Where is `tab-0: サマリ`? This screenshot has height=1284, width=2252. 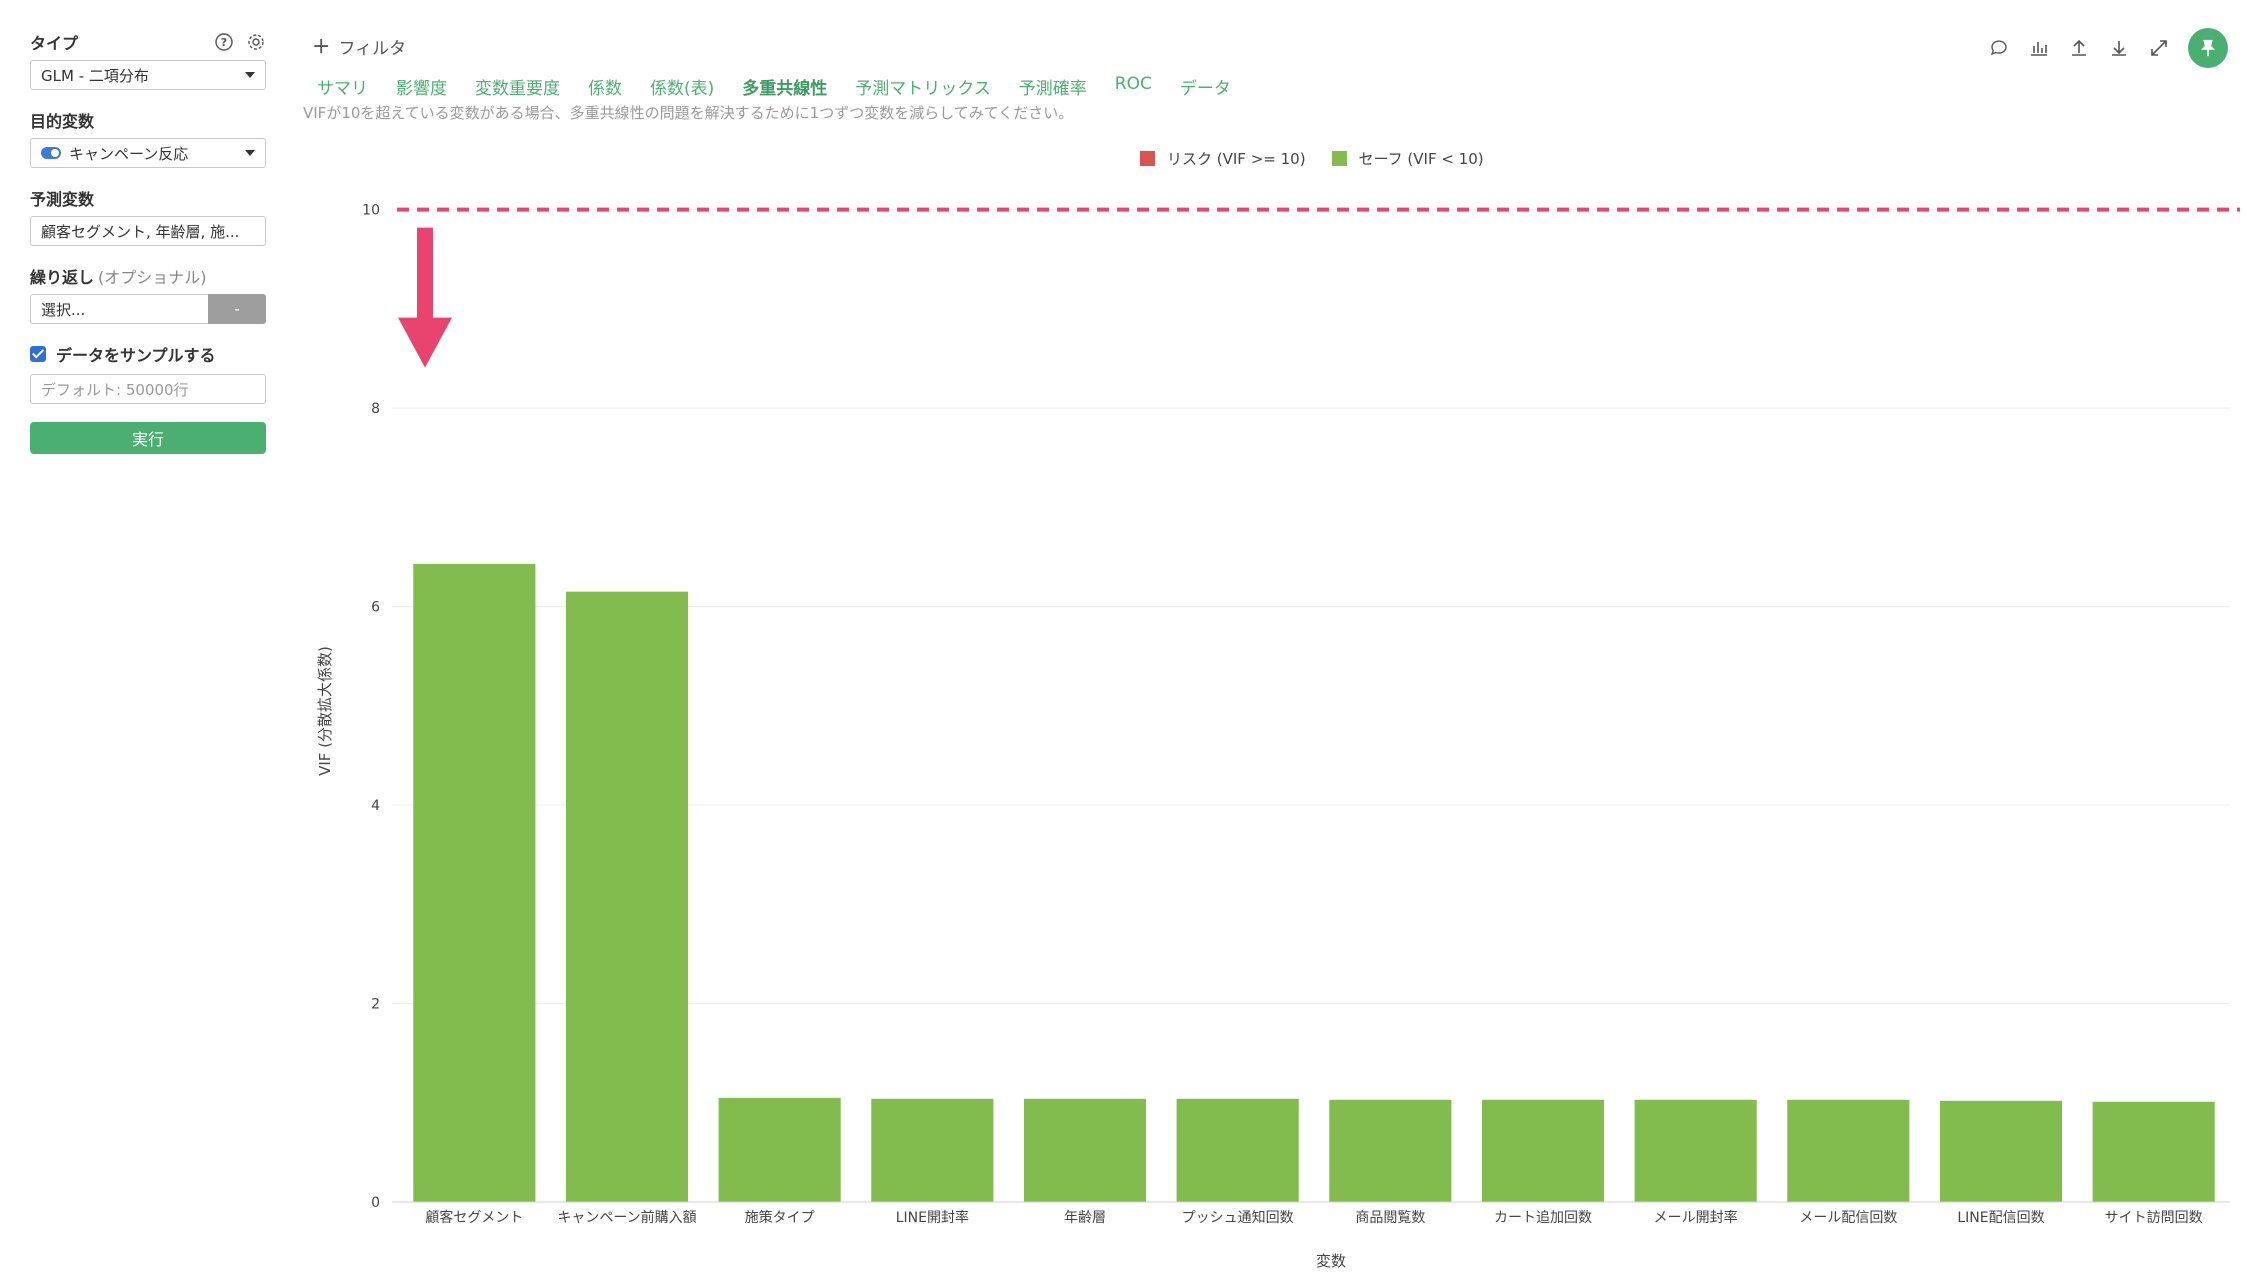
tab-0: サマリ is located at coordinates (342, 89).